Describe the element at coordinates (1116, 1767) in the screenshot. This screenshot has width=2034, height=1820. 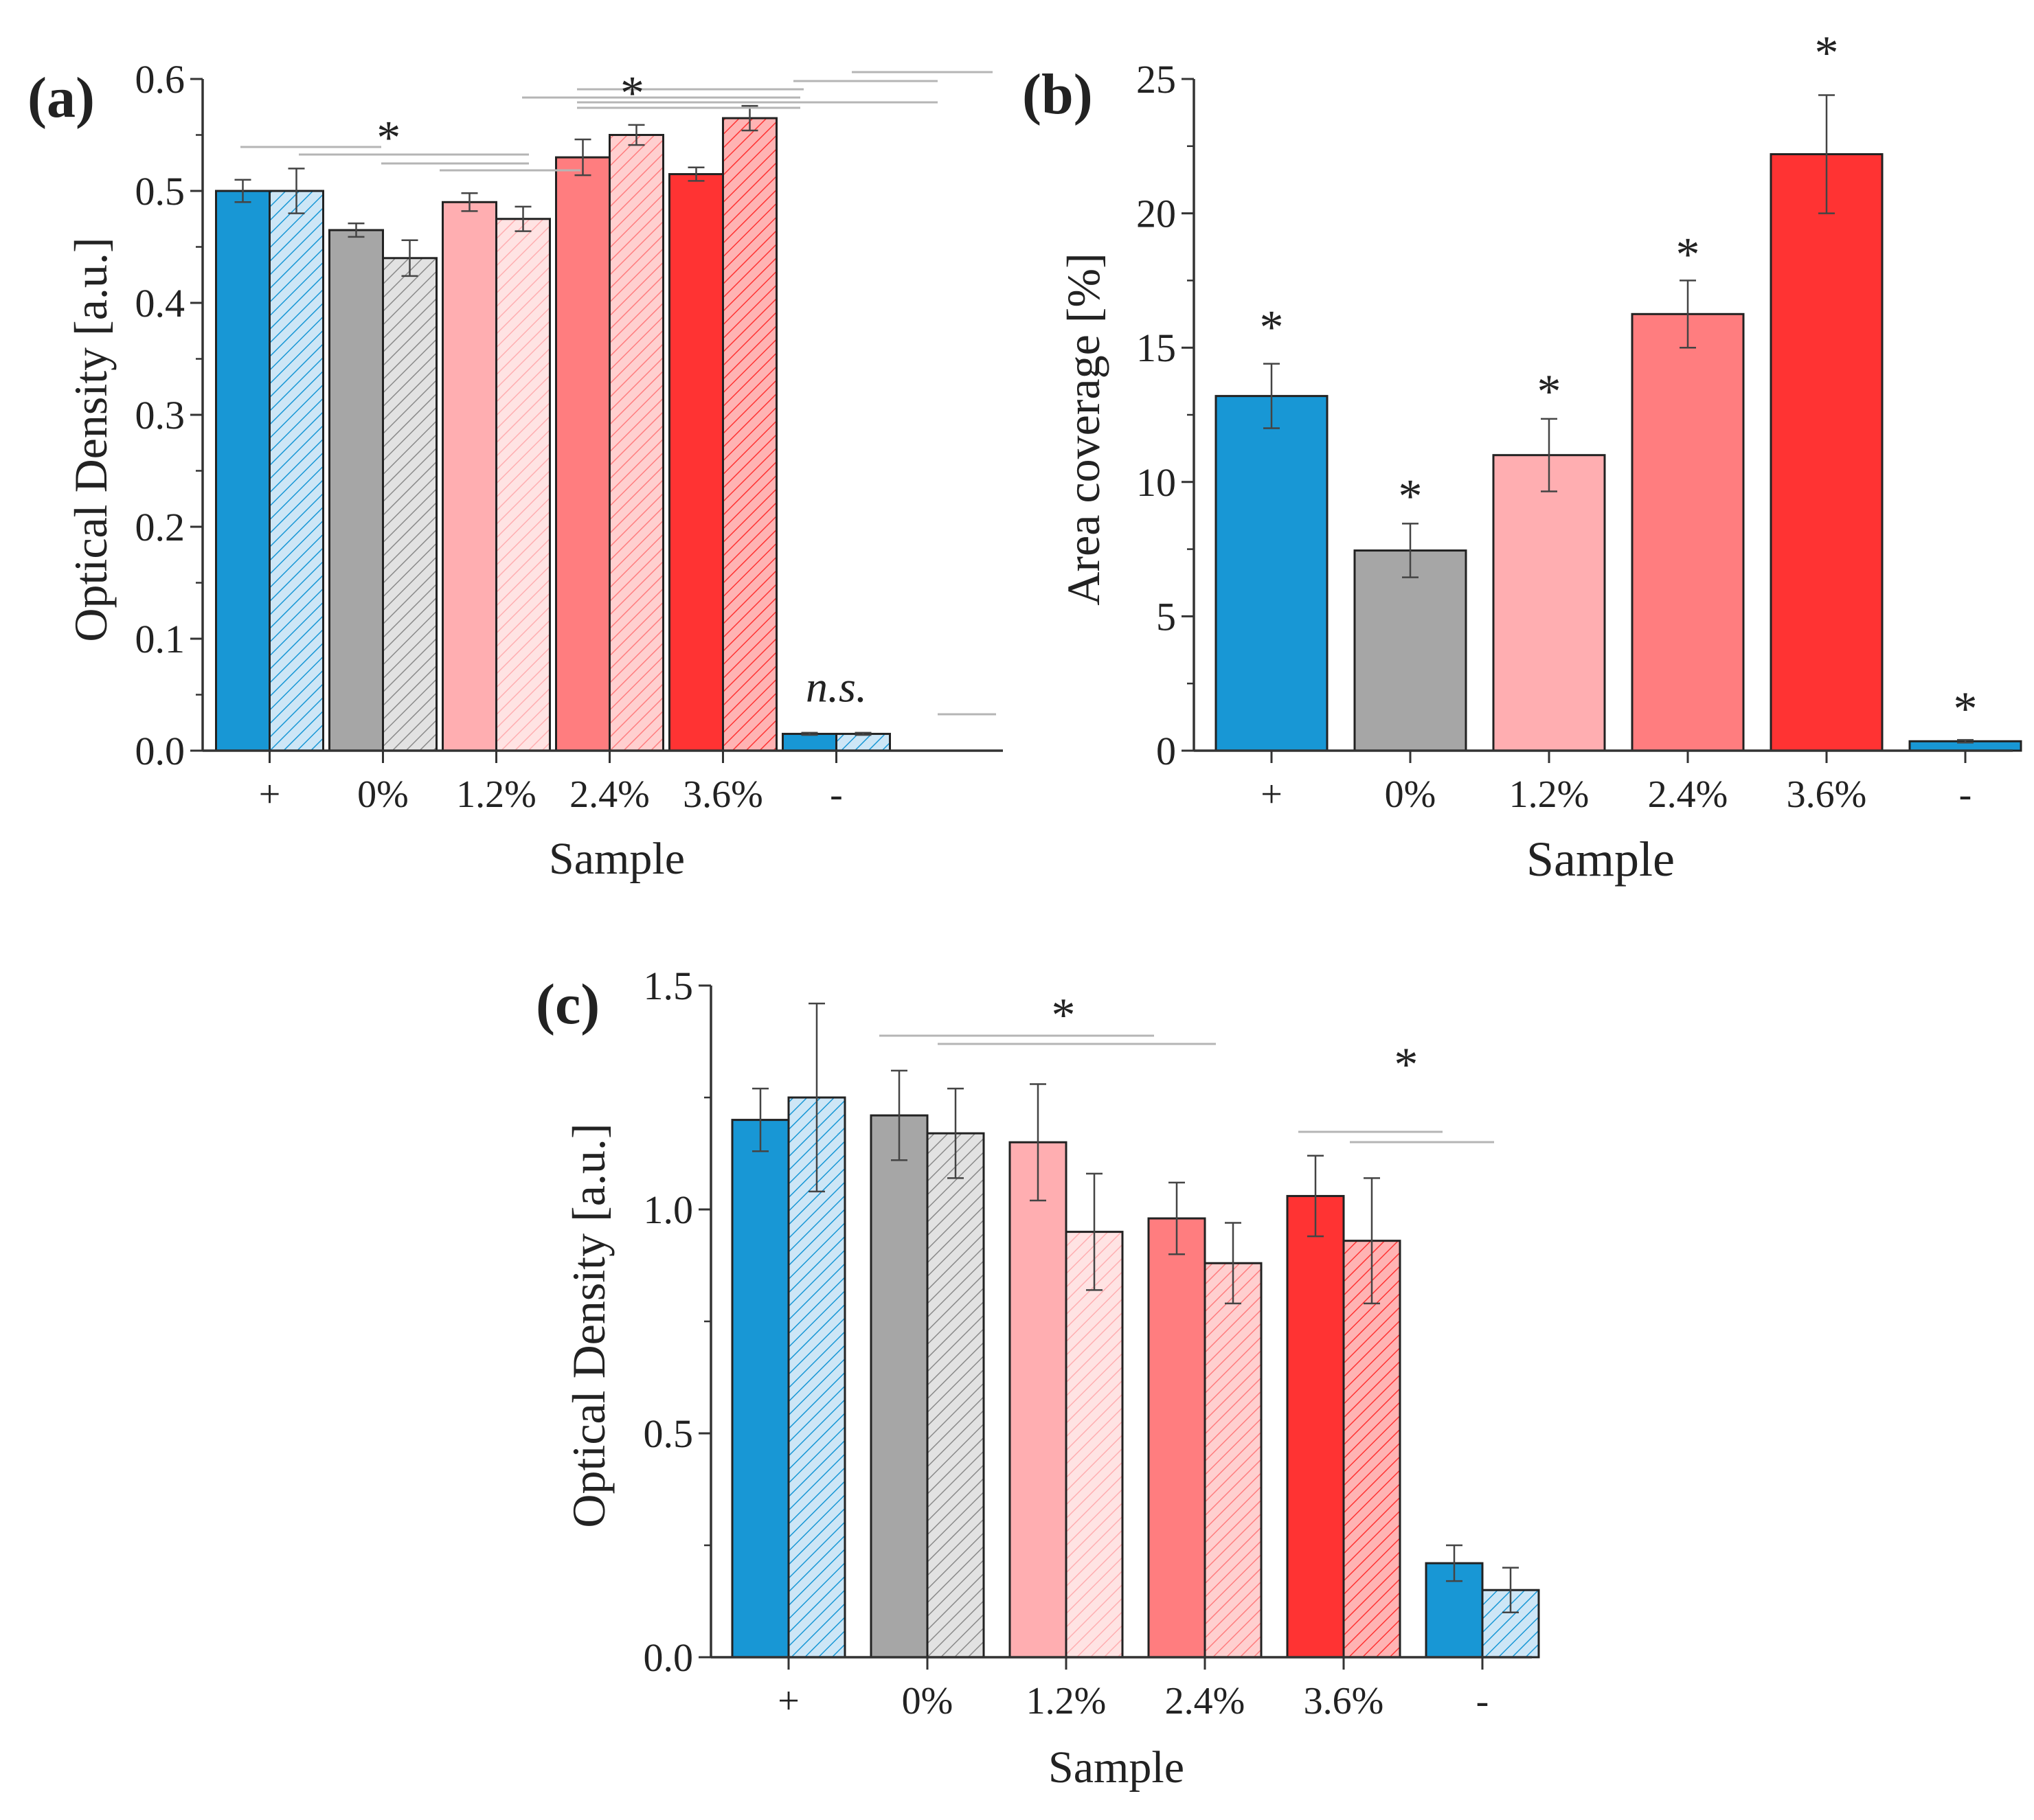
I see `panel-c-x-axis-label: Sample` at that location.